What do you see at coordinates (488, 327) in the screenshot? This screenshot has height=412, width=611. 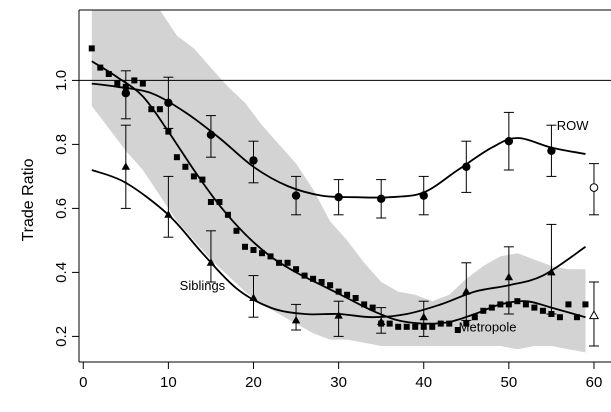 I see `series-label-metropole: Metropole` at bounding box center [488, 327].